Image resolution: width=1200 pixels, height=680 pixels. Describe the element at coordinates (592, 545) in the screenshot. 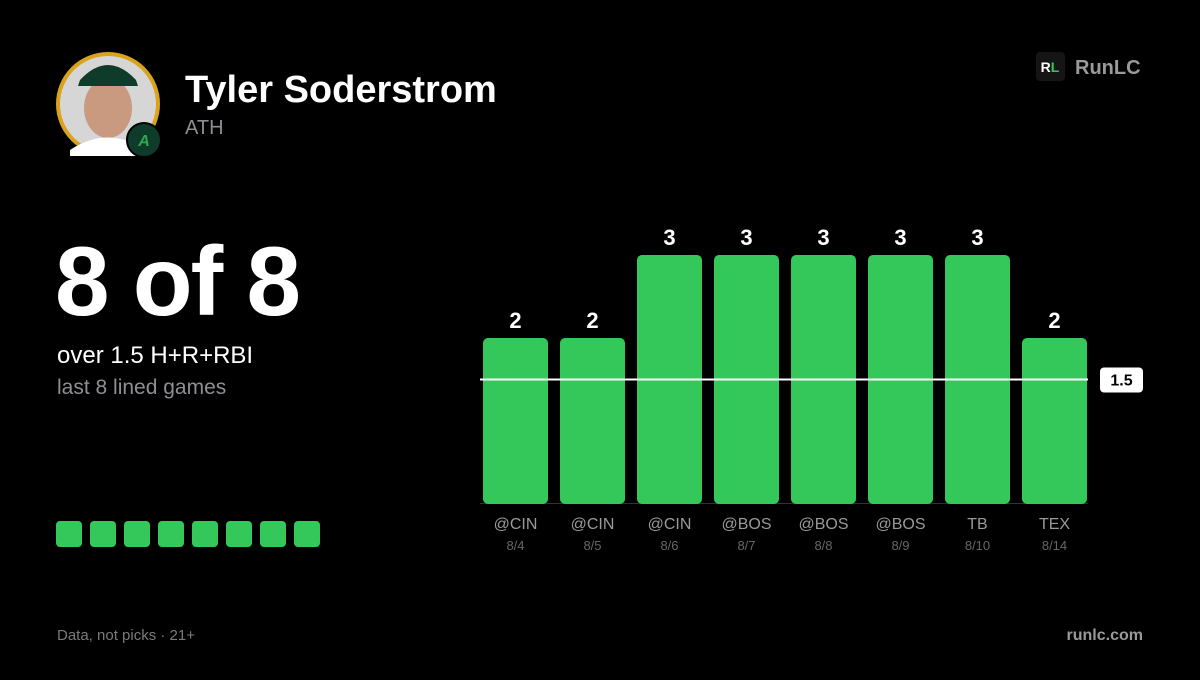

I see `x-tick-date: 8/5` at that location.